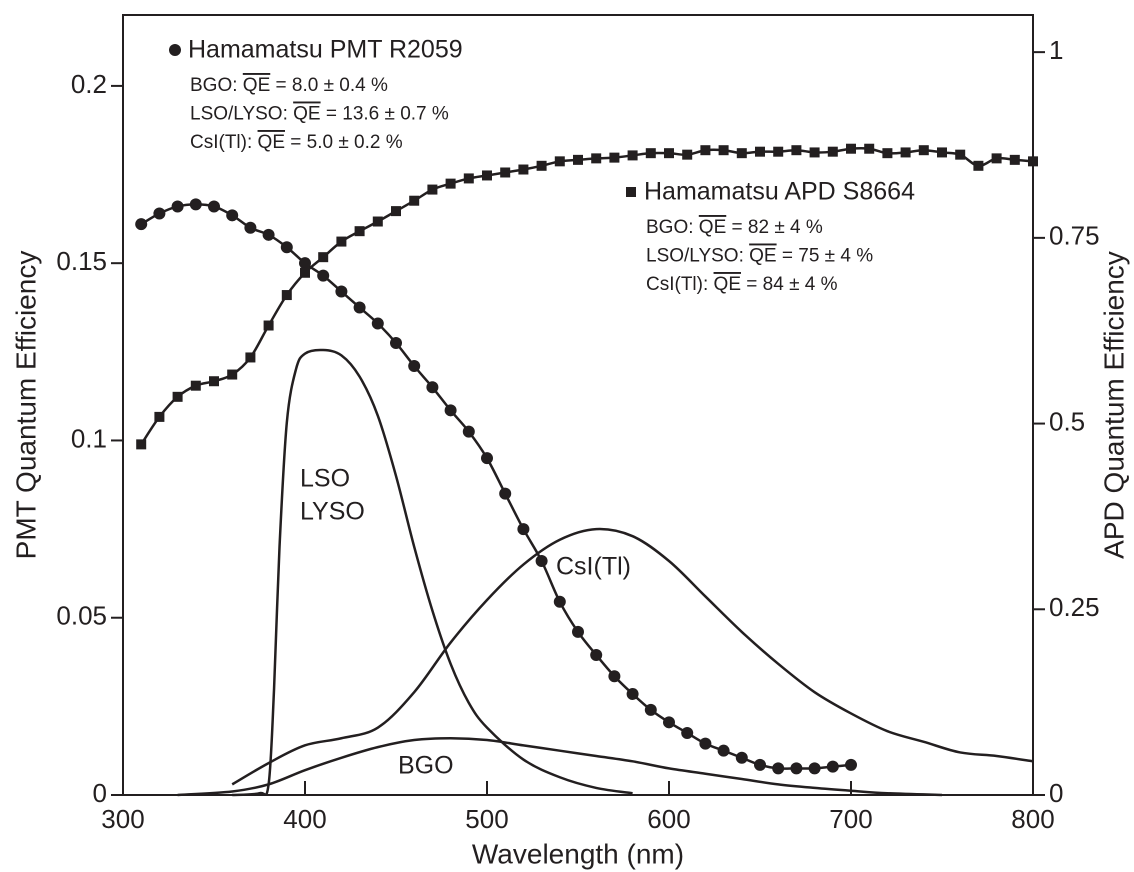 This screenshot has height=872, width=1134. Describe the element at coordinates (1067, 421) in the screenshot. I see `y2-tick-label: 0.5` at that location.